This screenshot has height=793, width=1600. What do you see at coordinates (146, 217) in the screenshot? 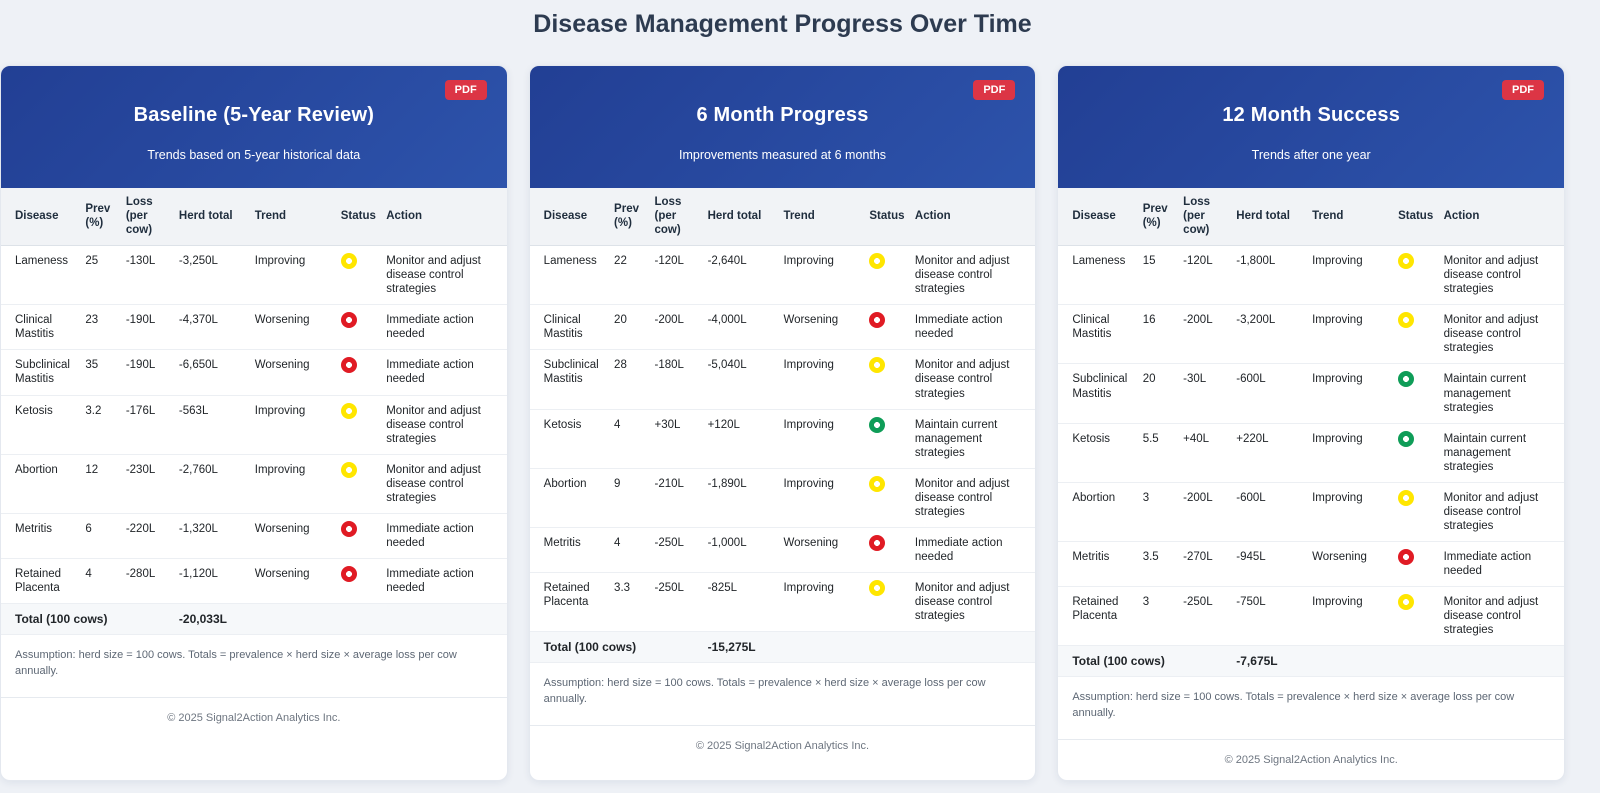
I see `column-header-loss: Loss (per cow)` at bounding box center [146, 217].